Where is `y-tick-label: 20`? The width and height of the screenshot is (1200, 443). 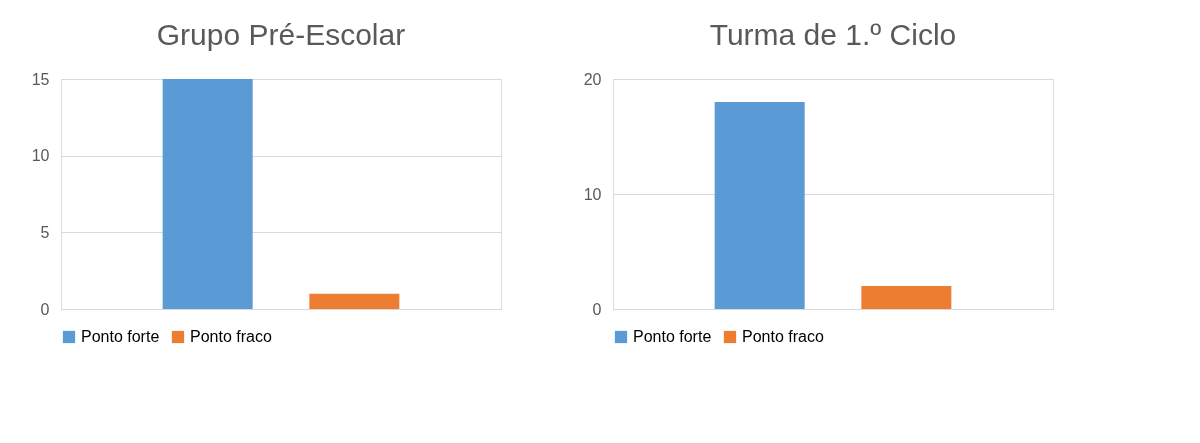
y-tick-label: 20 is located at coordinates (592, 79).